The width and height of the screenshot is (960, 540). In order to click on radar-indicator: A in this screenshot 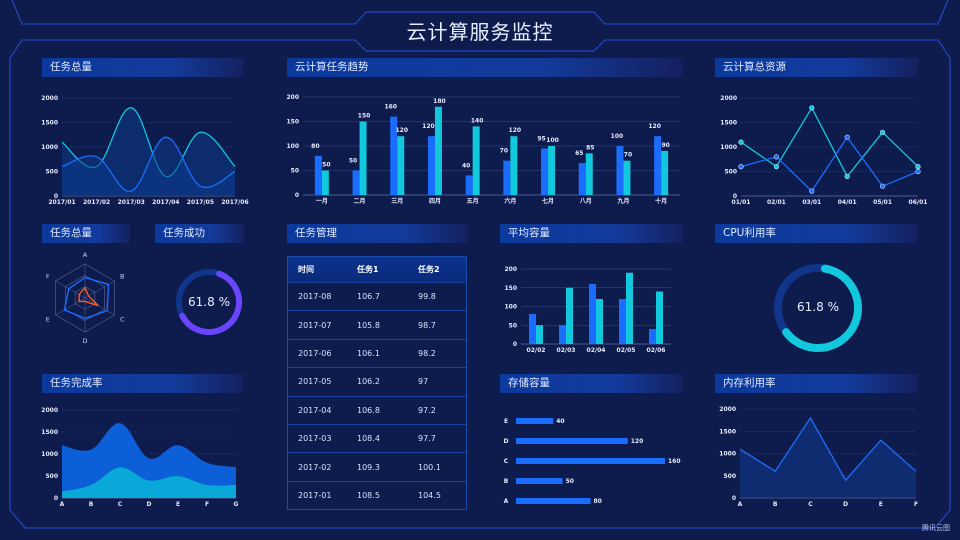, I will do `click(85, 255)`.